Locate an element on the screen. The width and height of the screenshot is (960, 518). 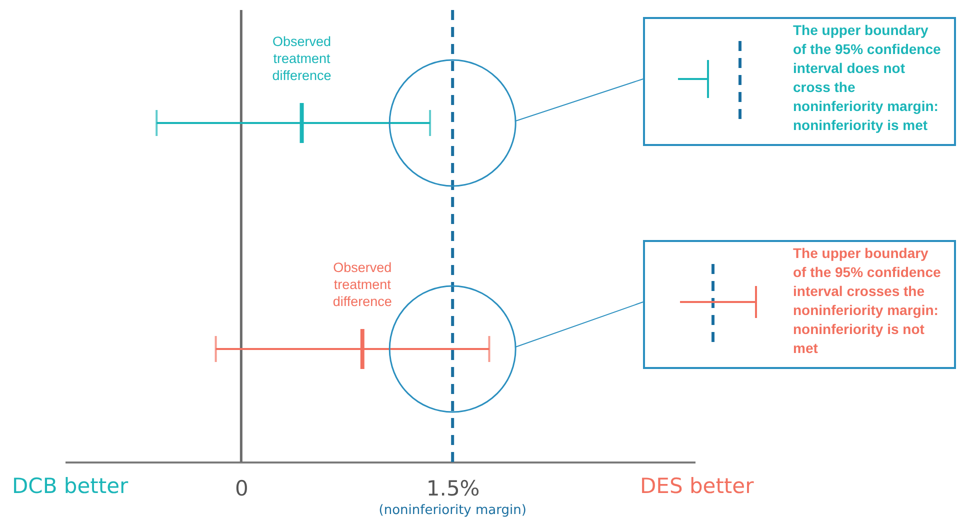
text: DES better is located at coordinates (697, 486).